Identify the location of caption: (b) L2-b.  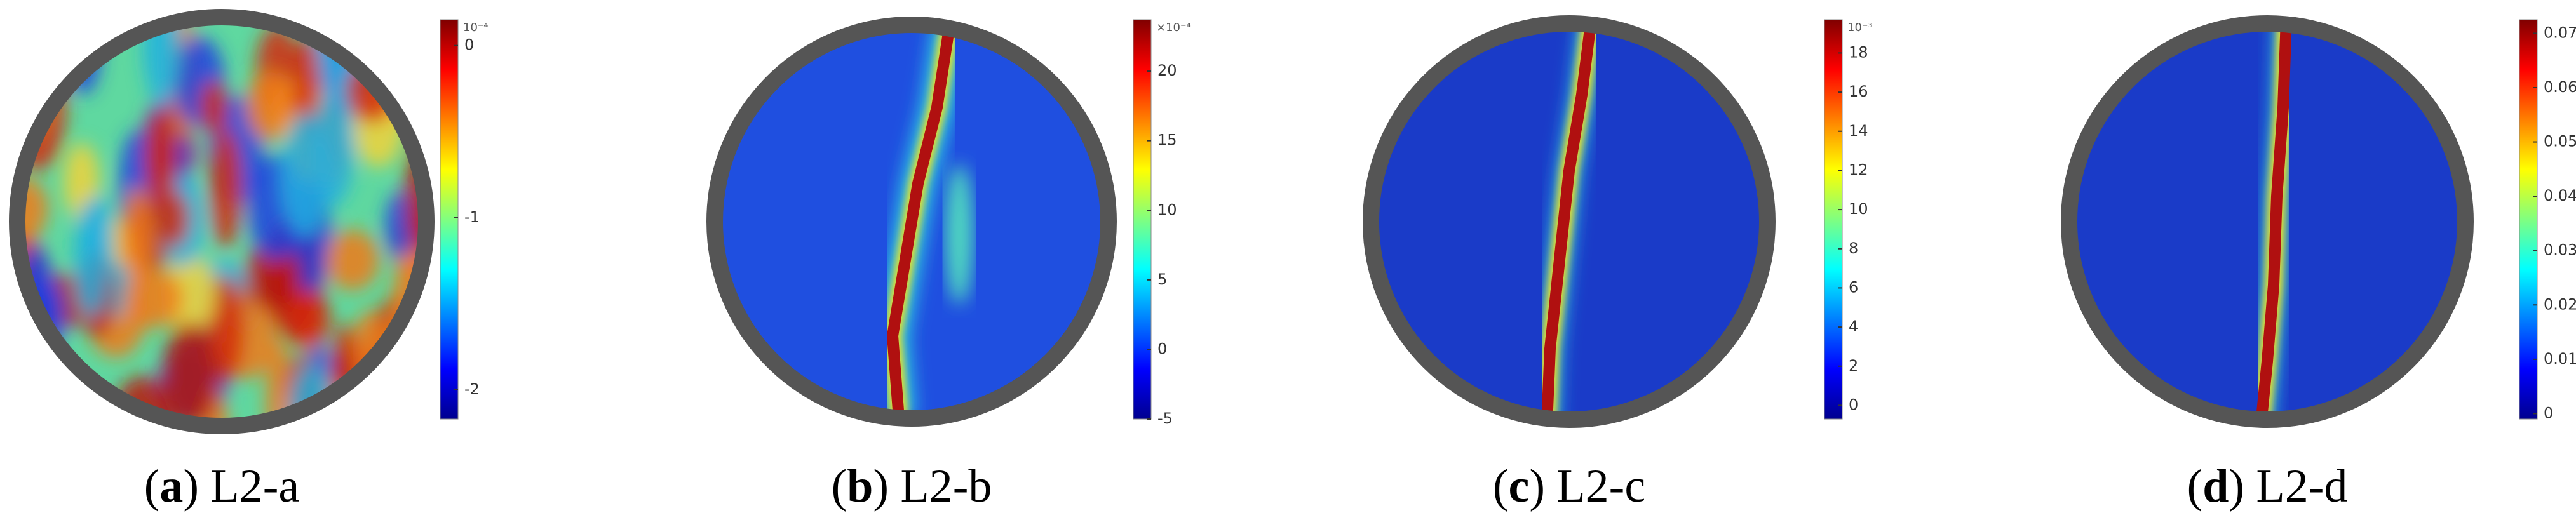
(912, 486).